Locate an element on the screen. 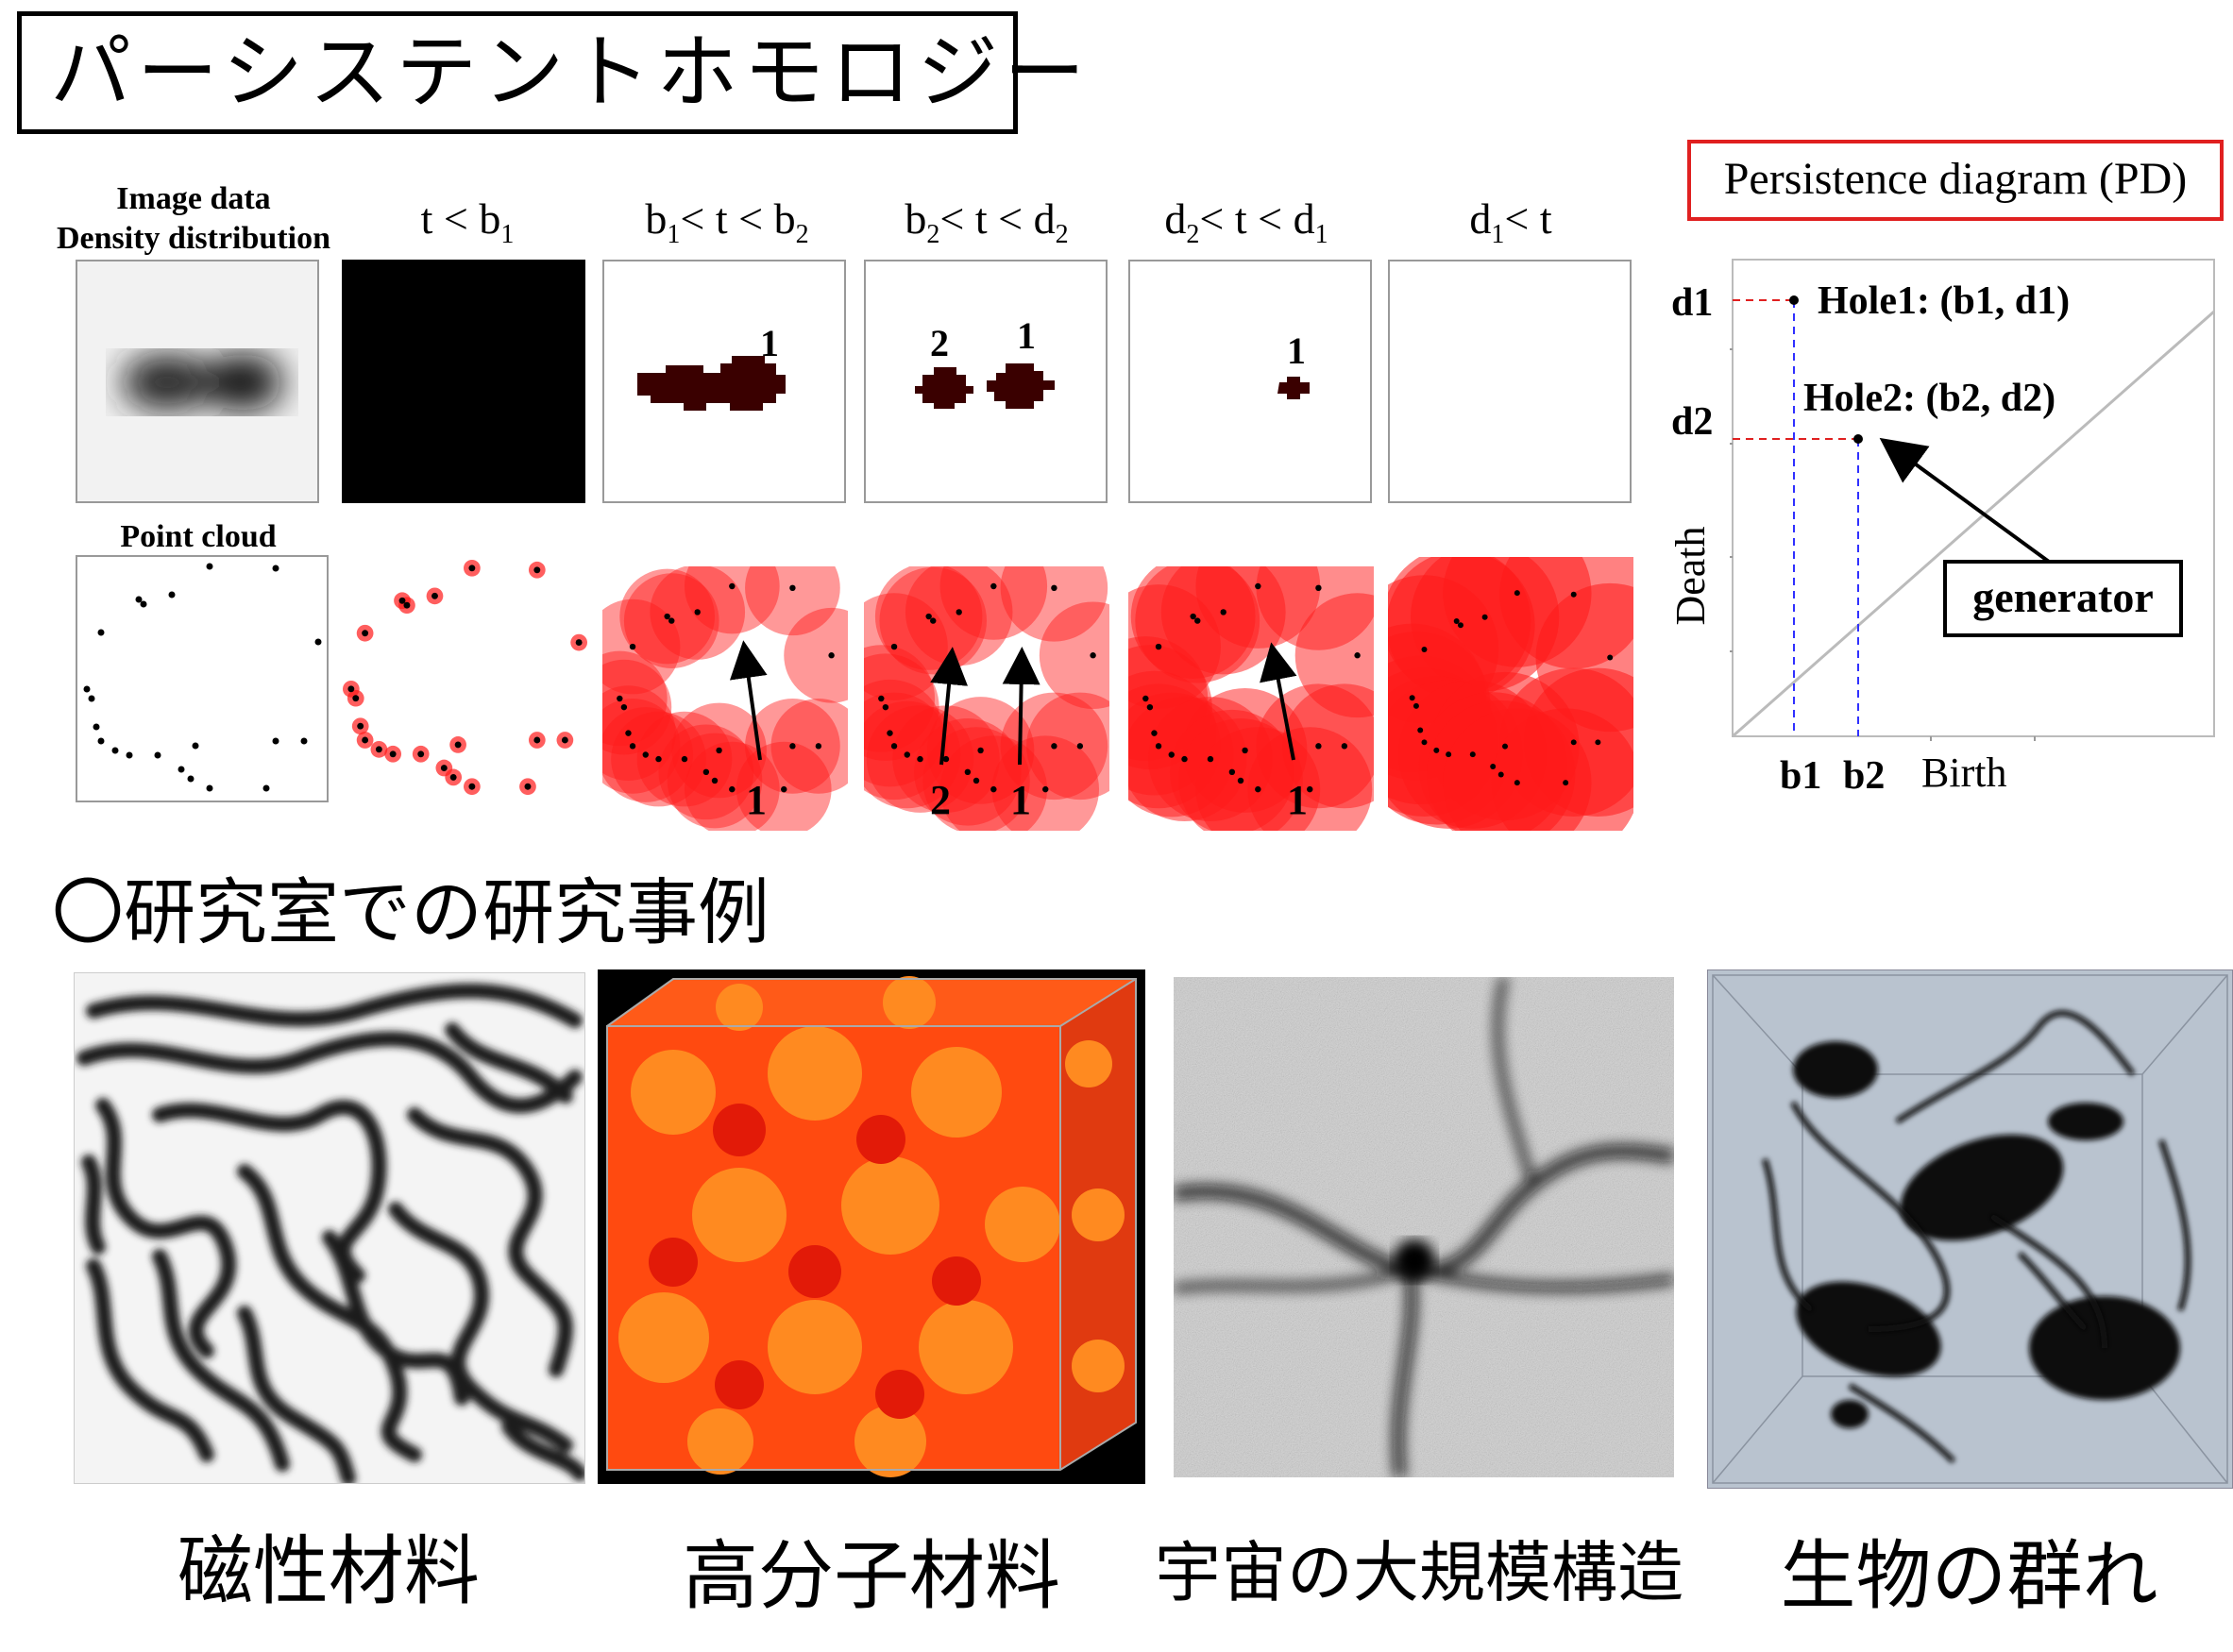 This screenshot has height=1652, width=2233. pd-tick-b2: b2 is located at coordinates (1864, 776).